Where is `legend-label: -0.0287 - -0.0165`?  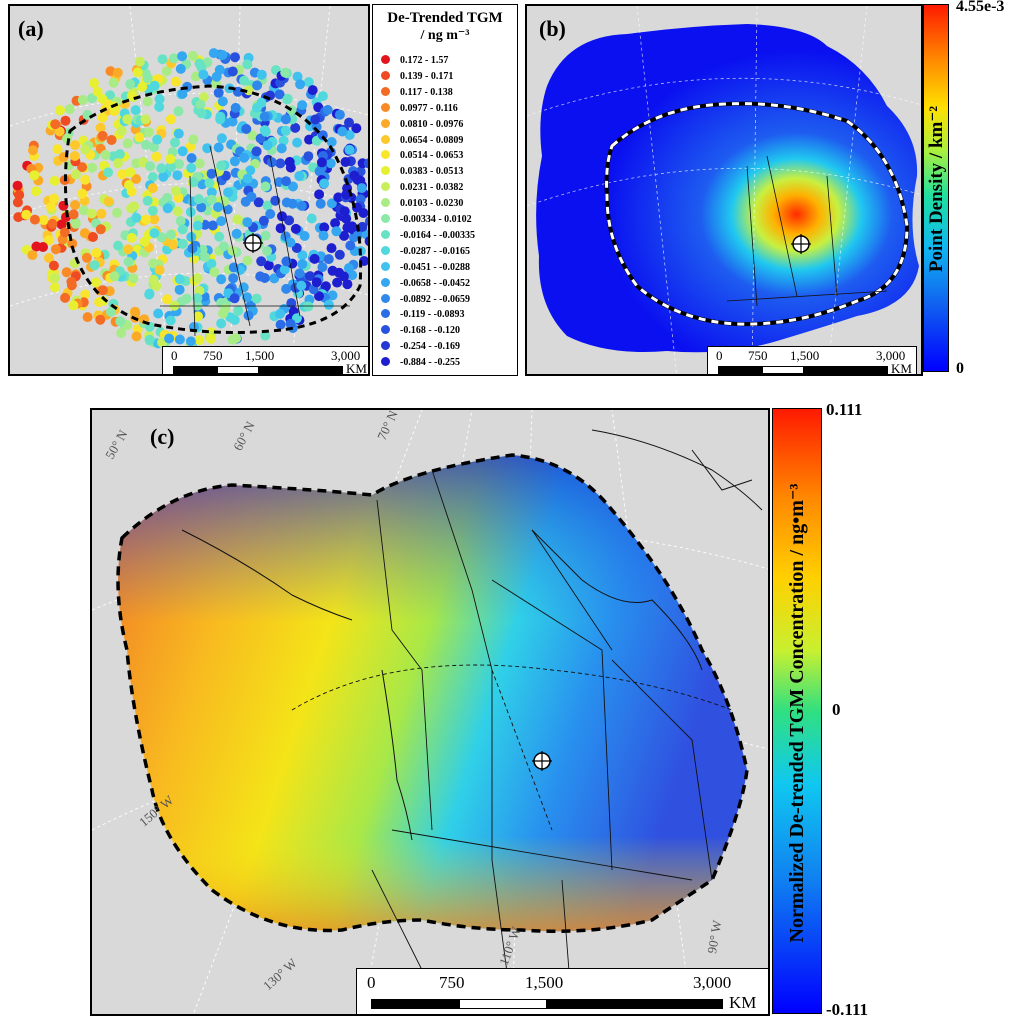
legend-label: -0.0287 - -0.0165 is located at coordinates (435, 251).